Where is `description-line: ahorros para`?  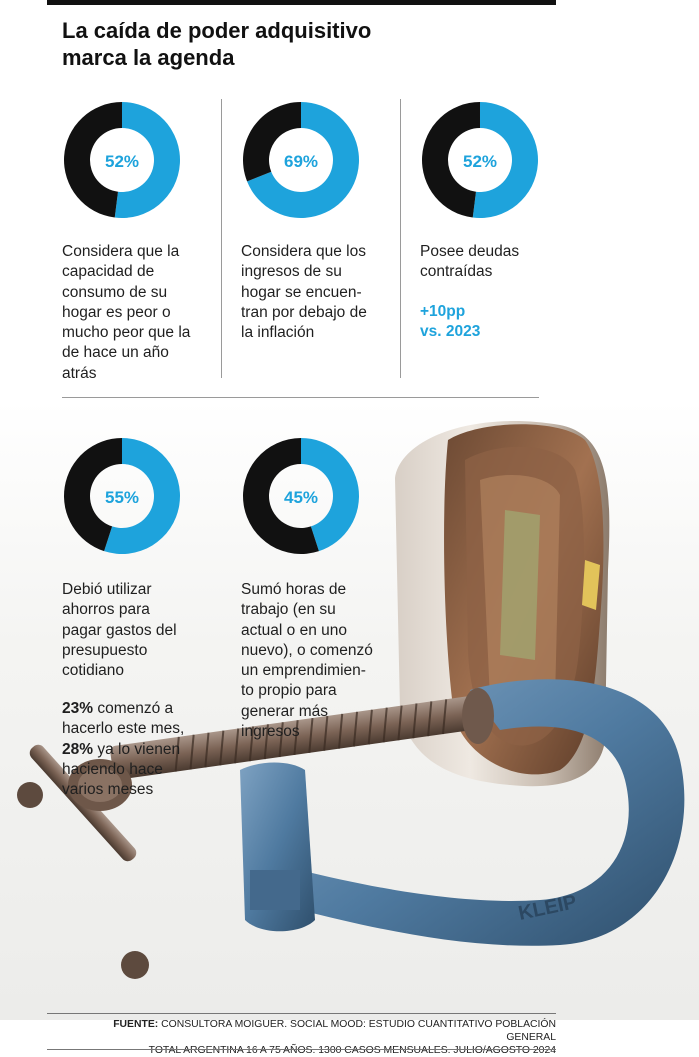
description-line: ahorros para is located at coordinates (106, 610).